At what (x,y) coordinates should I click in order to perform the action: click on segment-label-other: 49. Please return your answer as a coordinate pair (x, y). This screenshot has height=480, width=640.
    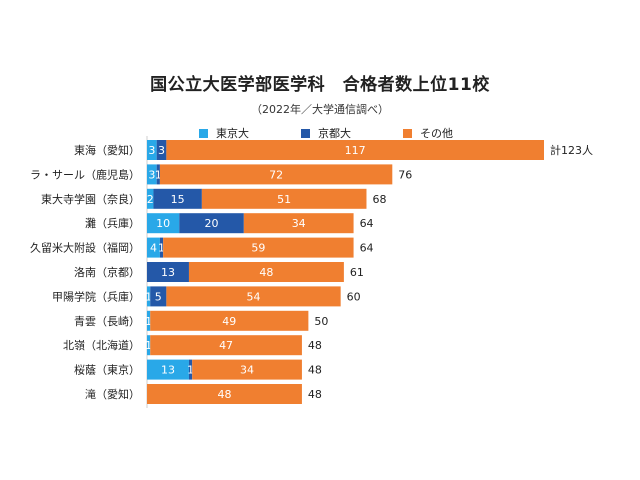
    Looking at the image, I should click on (229, 321).